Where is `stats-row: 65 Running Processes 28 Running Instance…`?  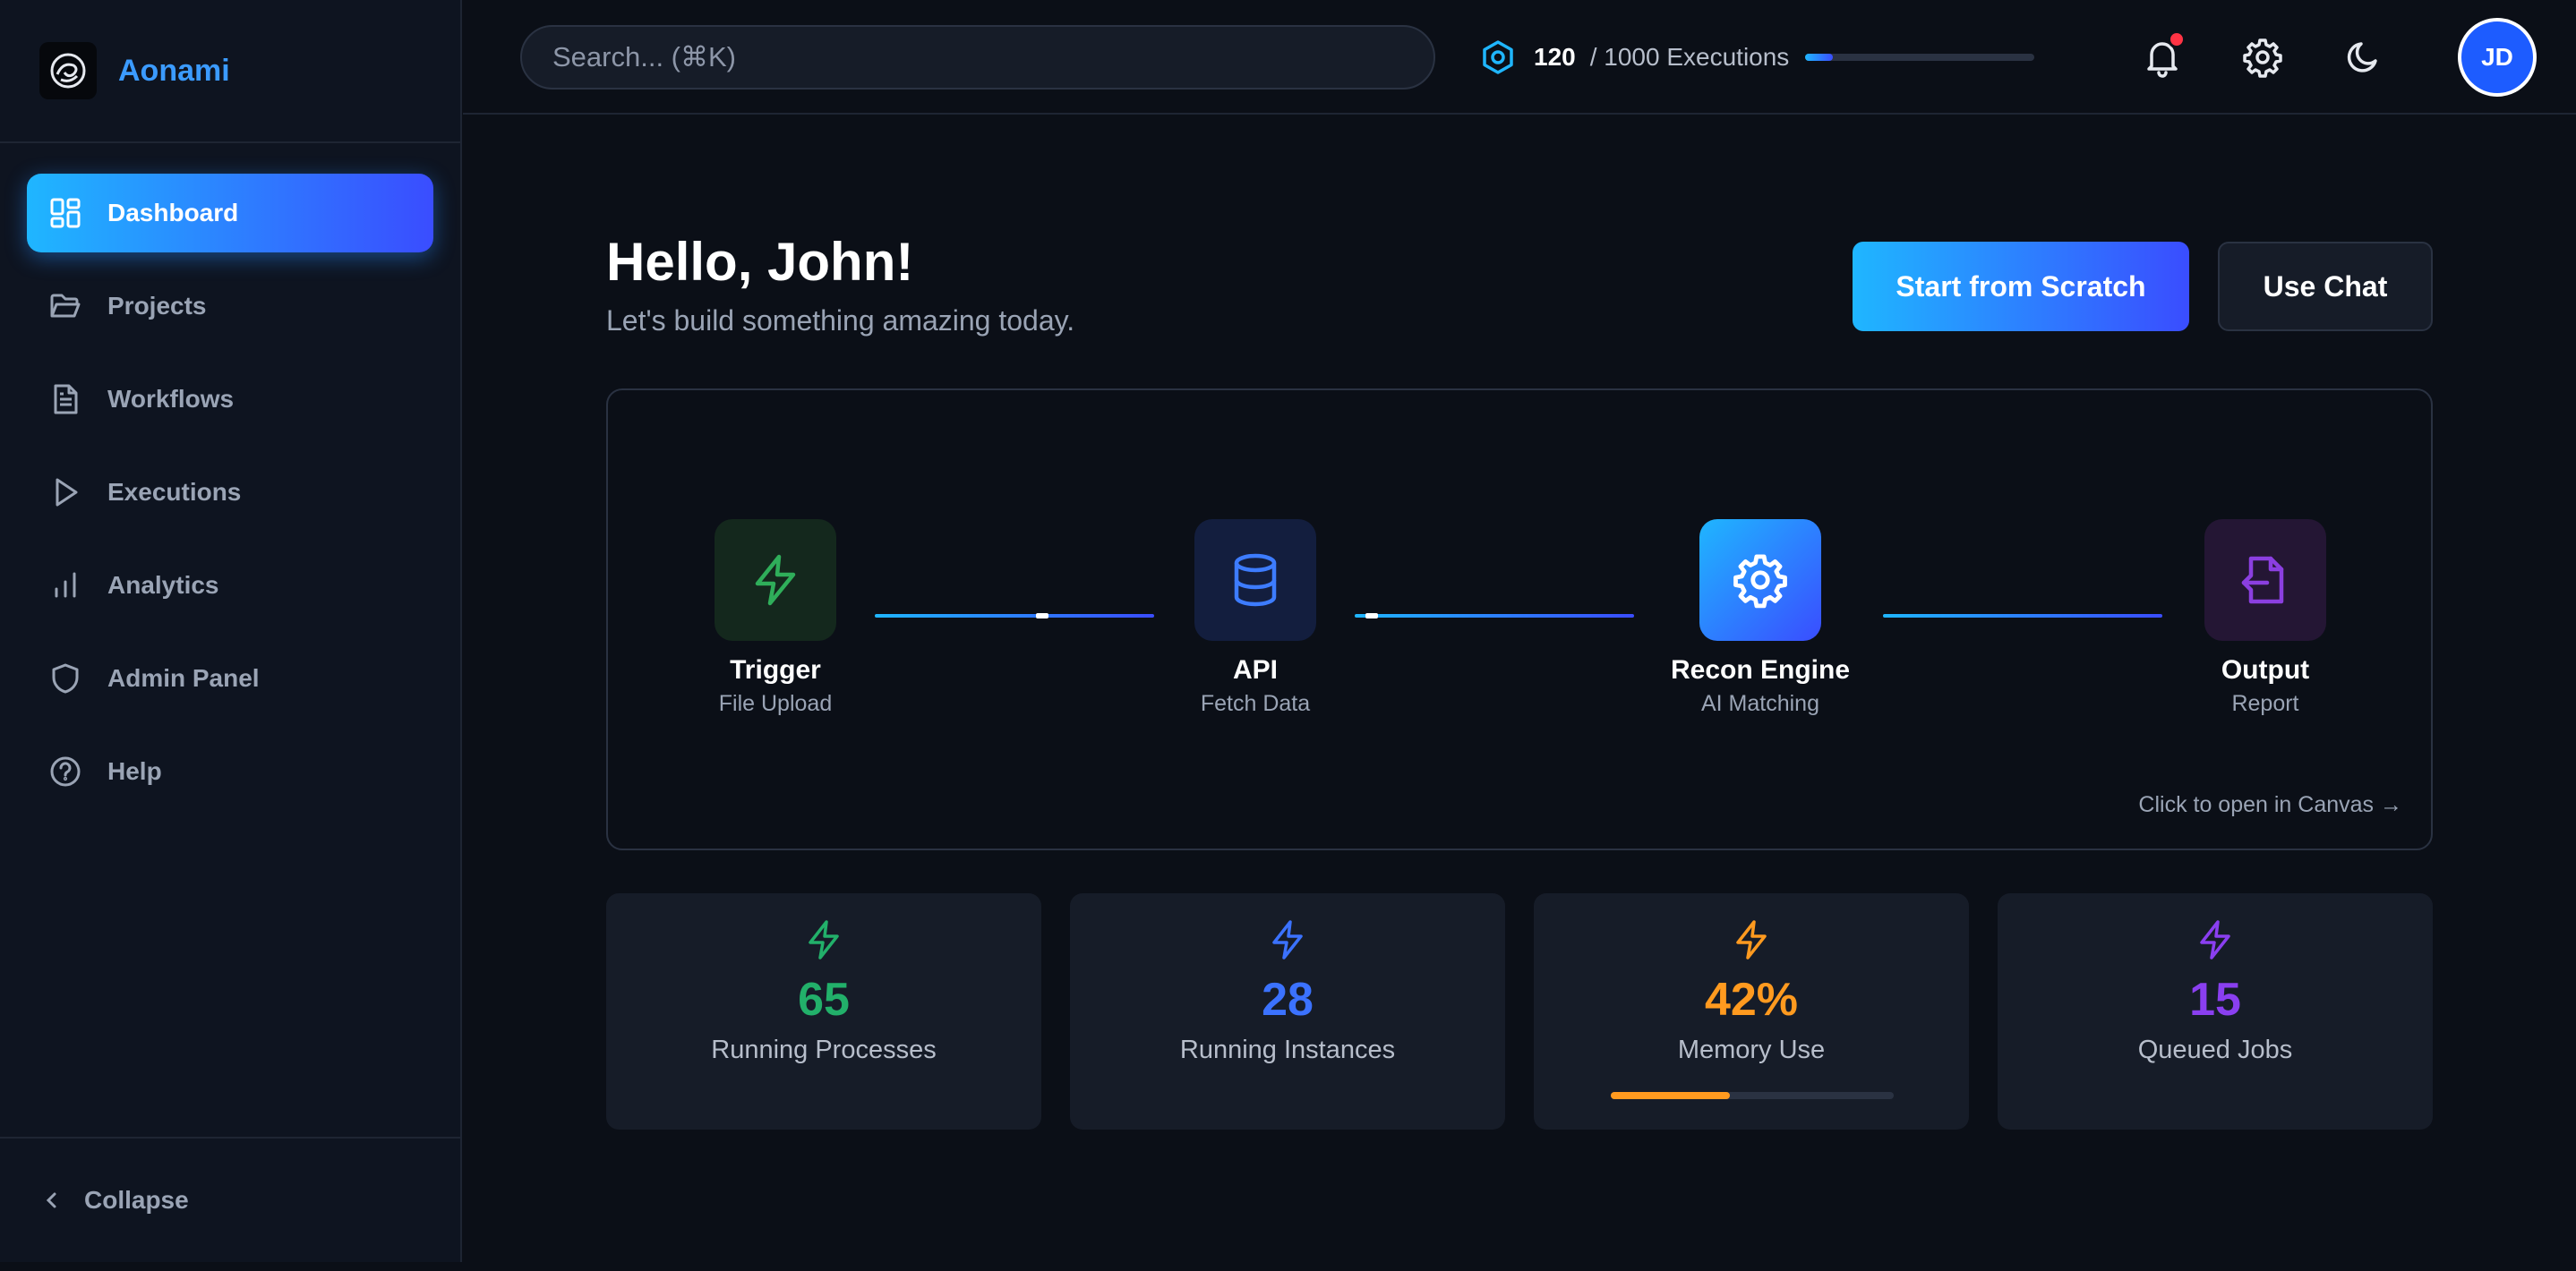
stats-row: 65 Running Processes 28 Running Instance… is located at coordinates (1519, 1011).